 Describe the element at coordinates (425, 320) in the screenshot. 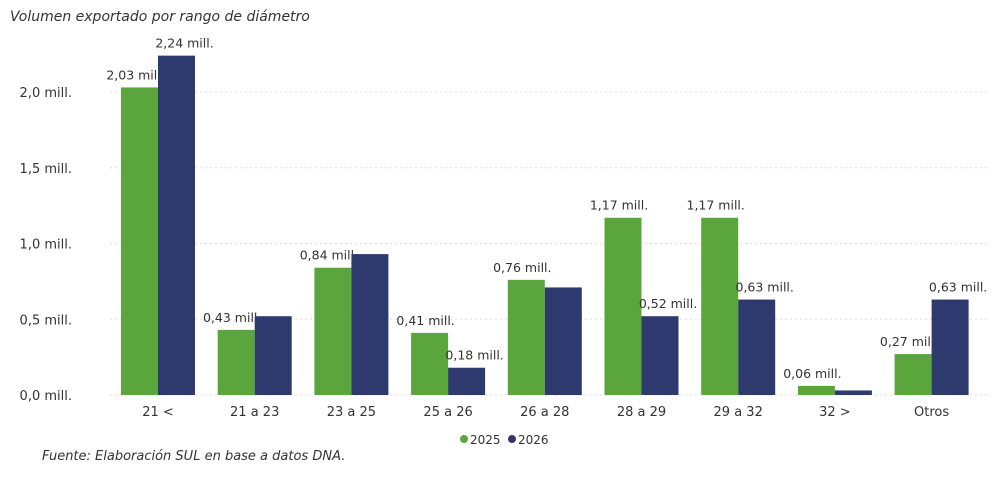

I see `data-label: 0,41 mill.` at that location.